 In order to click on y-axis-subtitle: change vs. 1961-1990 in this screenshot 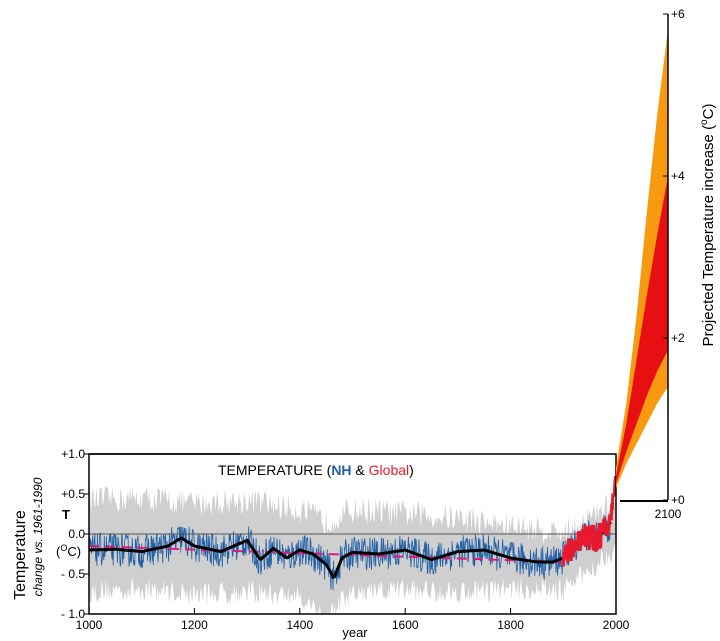, I will do `click(38, 536)`.